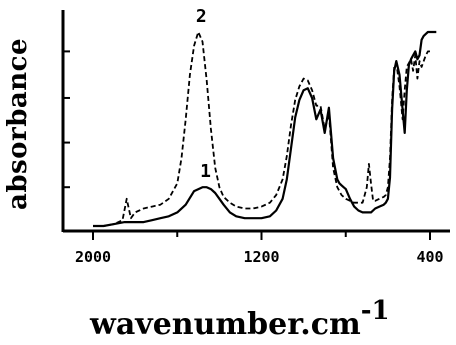  Describe the element at coordinates (305, 324) in the screenshot. I see `x-axis-label-sep: .` at that location.